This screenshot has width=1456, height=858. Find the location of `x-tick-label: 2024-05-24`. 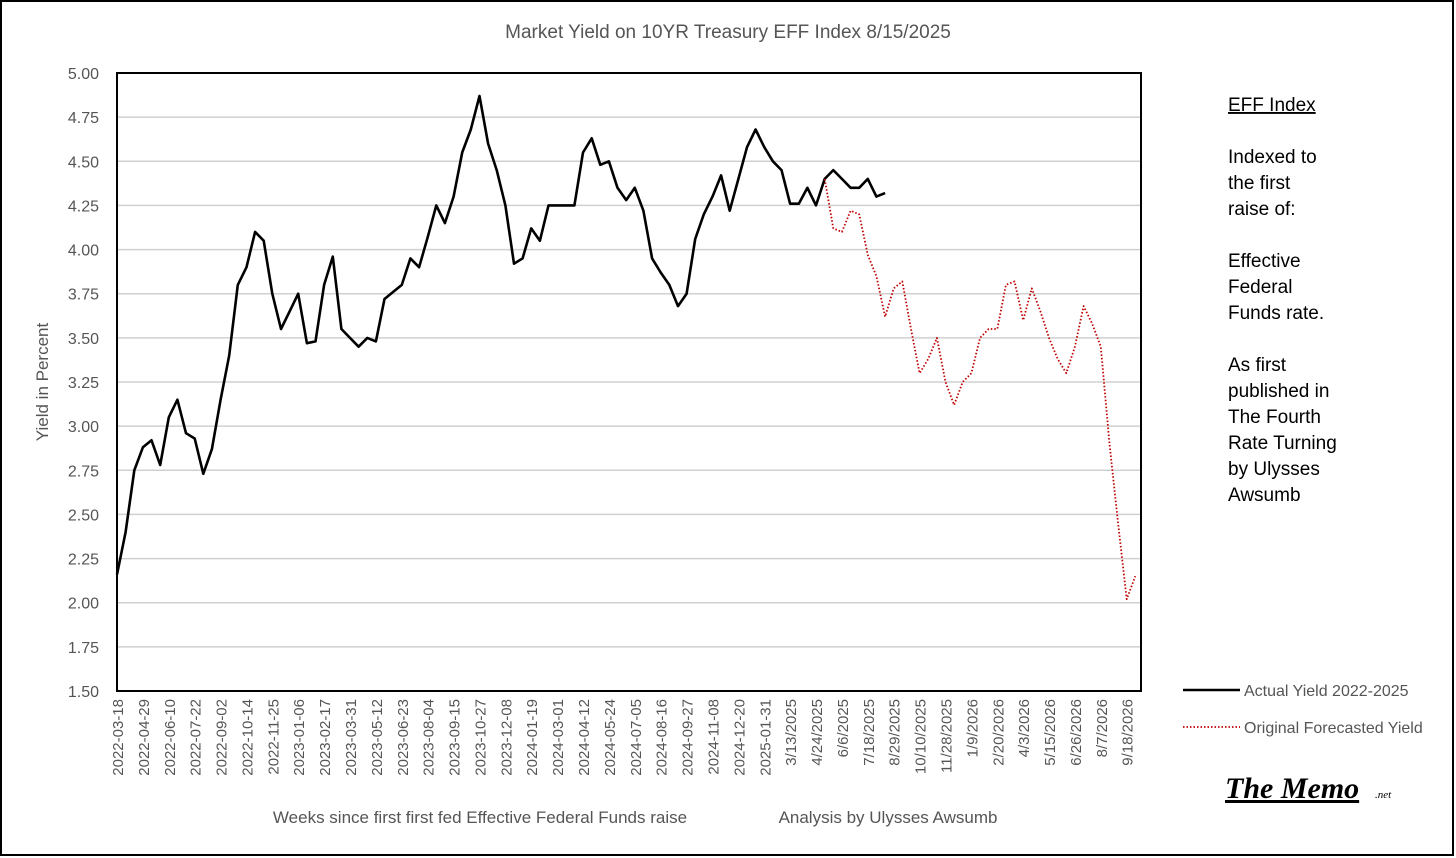

x-tick-label: 2024-05-24 is located at coordinates (610, 737).